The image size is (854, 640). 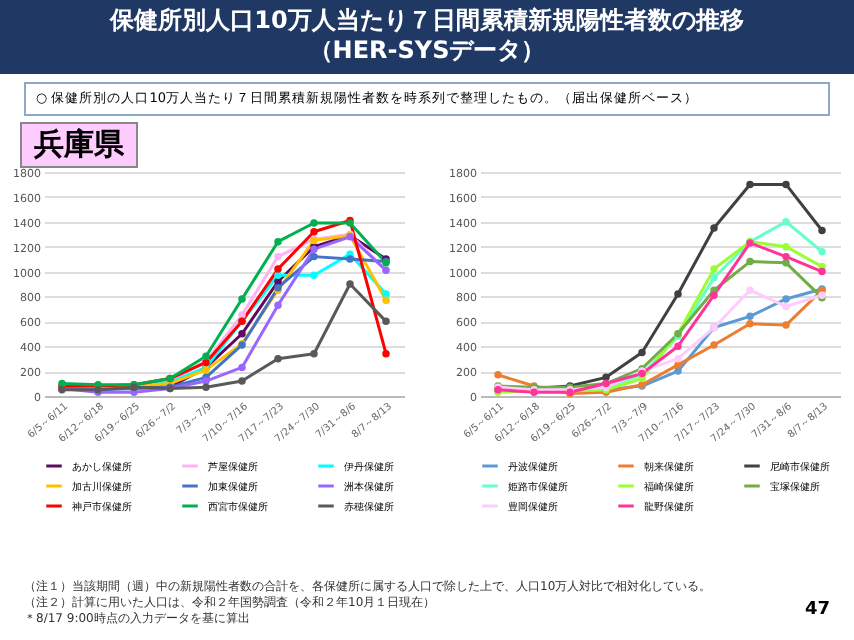 I want to click on text: 兵庫県, so click(x=79, y=145).